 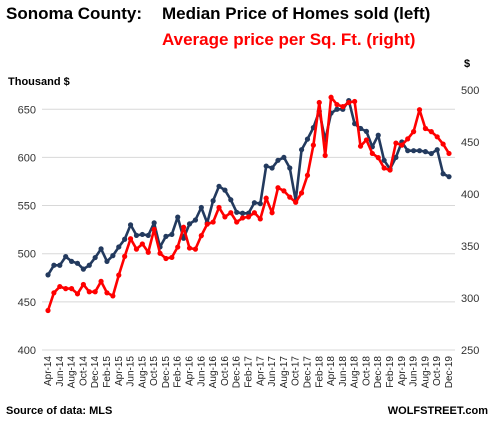 I want to click on x-tick-label: Dec-15, so click(x=166, y=372).